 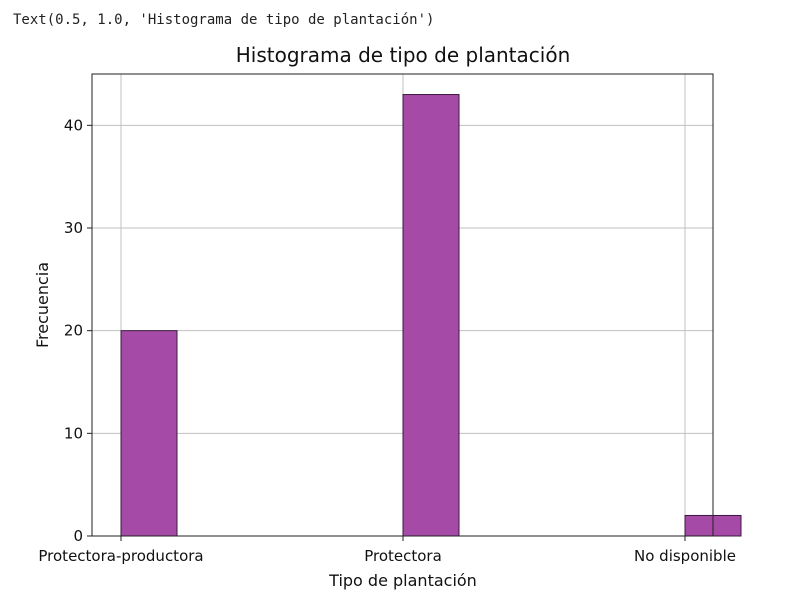 What do you see at coordinates (73, 331) in the screenshot?
I see `y-tick-label: 20` at bounding box center [73, 331].